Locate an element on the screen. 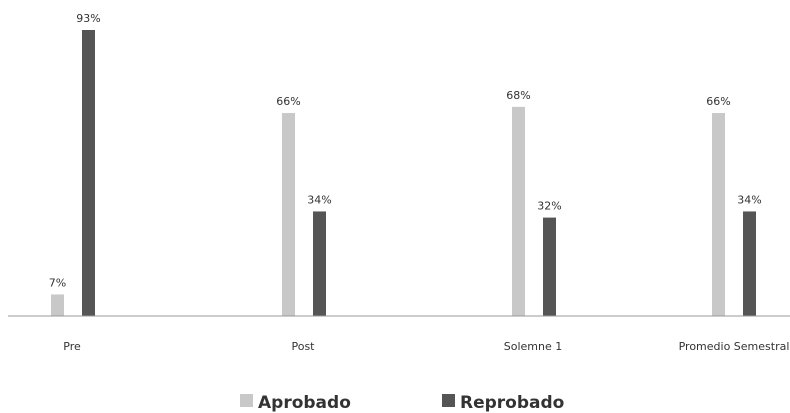 The width and height of the screenshot is (790, 413). data-label-reprobado-2: 32% is located at coordinates (549, 206).